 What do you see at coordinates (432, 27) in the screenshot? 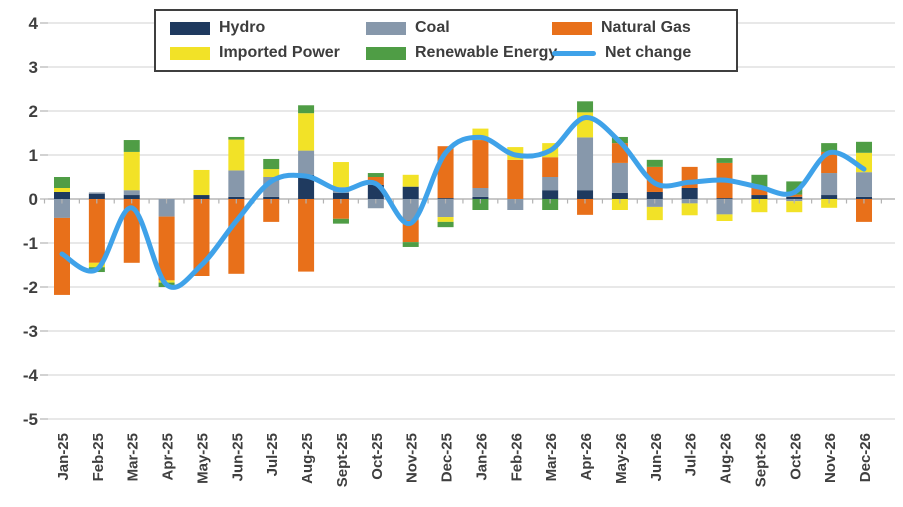
I see `legend-label: Coal` at bounding box center [432, 27].